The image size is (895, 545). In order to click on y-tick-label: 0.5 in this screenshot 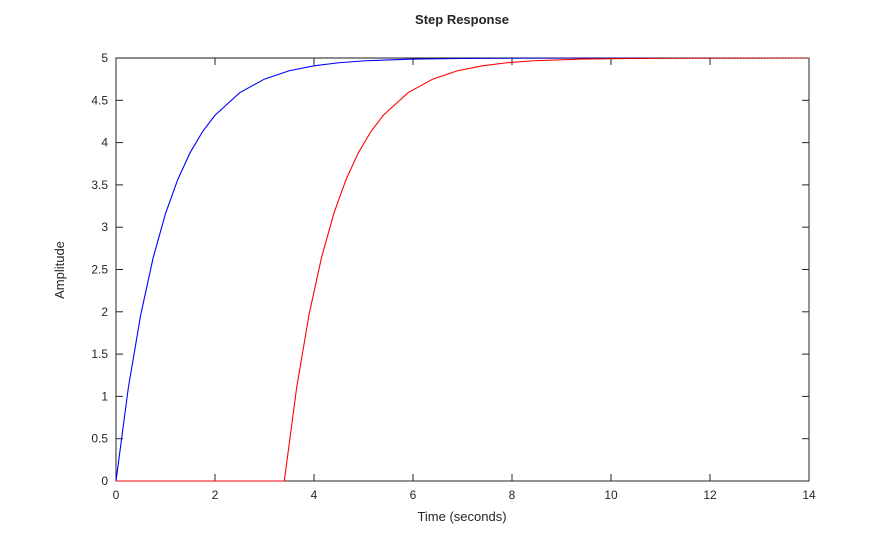, I will do `click(99, 439)`.